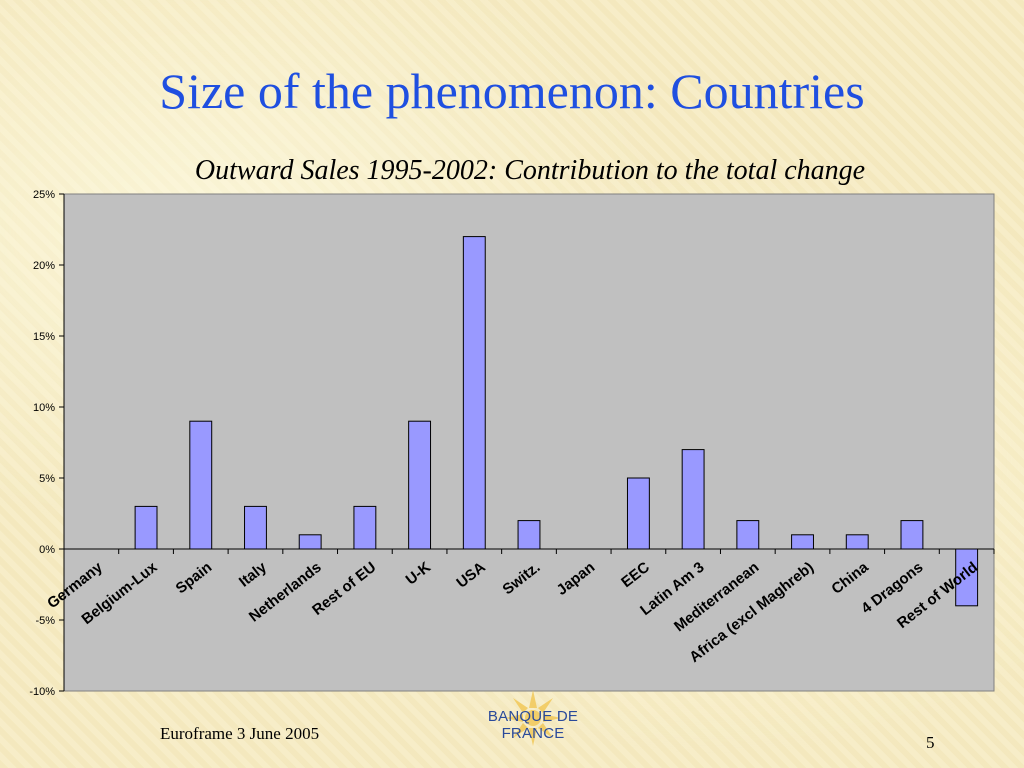 This screenshot has height=768, width=1024. What do you see at coordinates (365, 527) in the screenshot?
I see `bar-rest-of-eu` at bounding box center [365, 527].